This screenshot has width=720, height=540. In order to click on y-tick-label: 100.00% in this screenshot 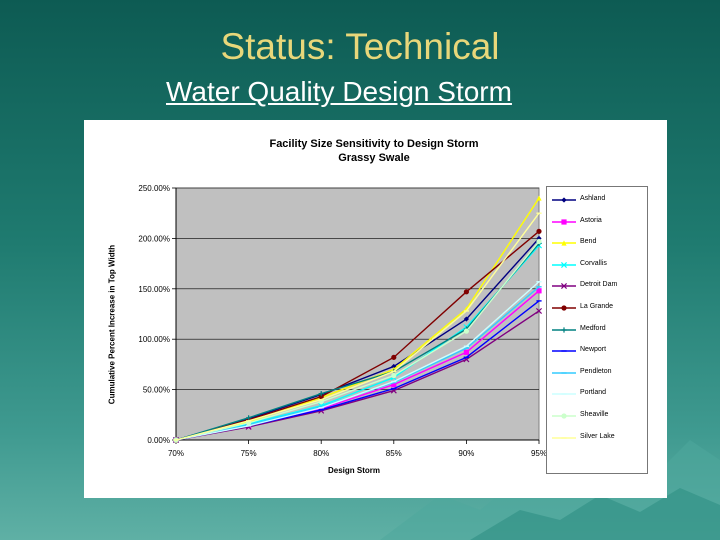, I will do `click(154, 339)`.